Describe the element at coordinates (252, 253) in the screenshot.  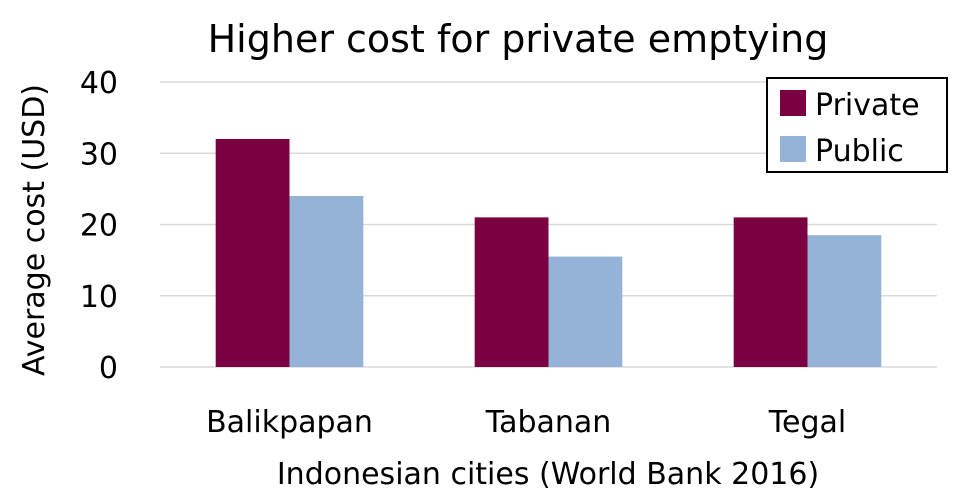
I see `bar-private-balikpapan` at that location.